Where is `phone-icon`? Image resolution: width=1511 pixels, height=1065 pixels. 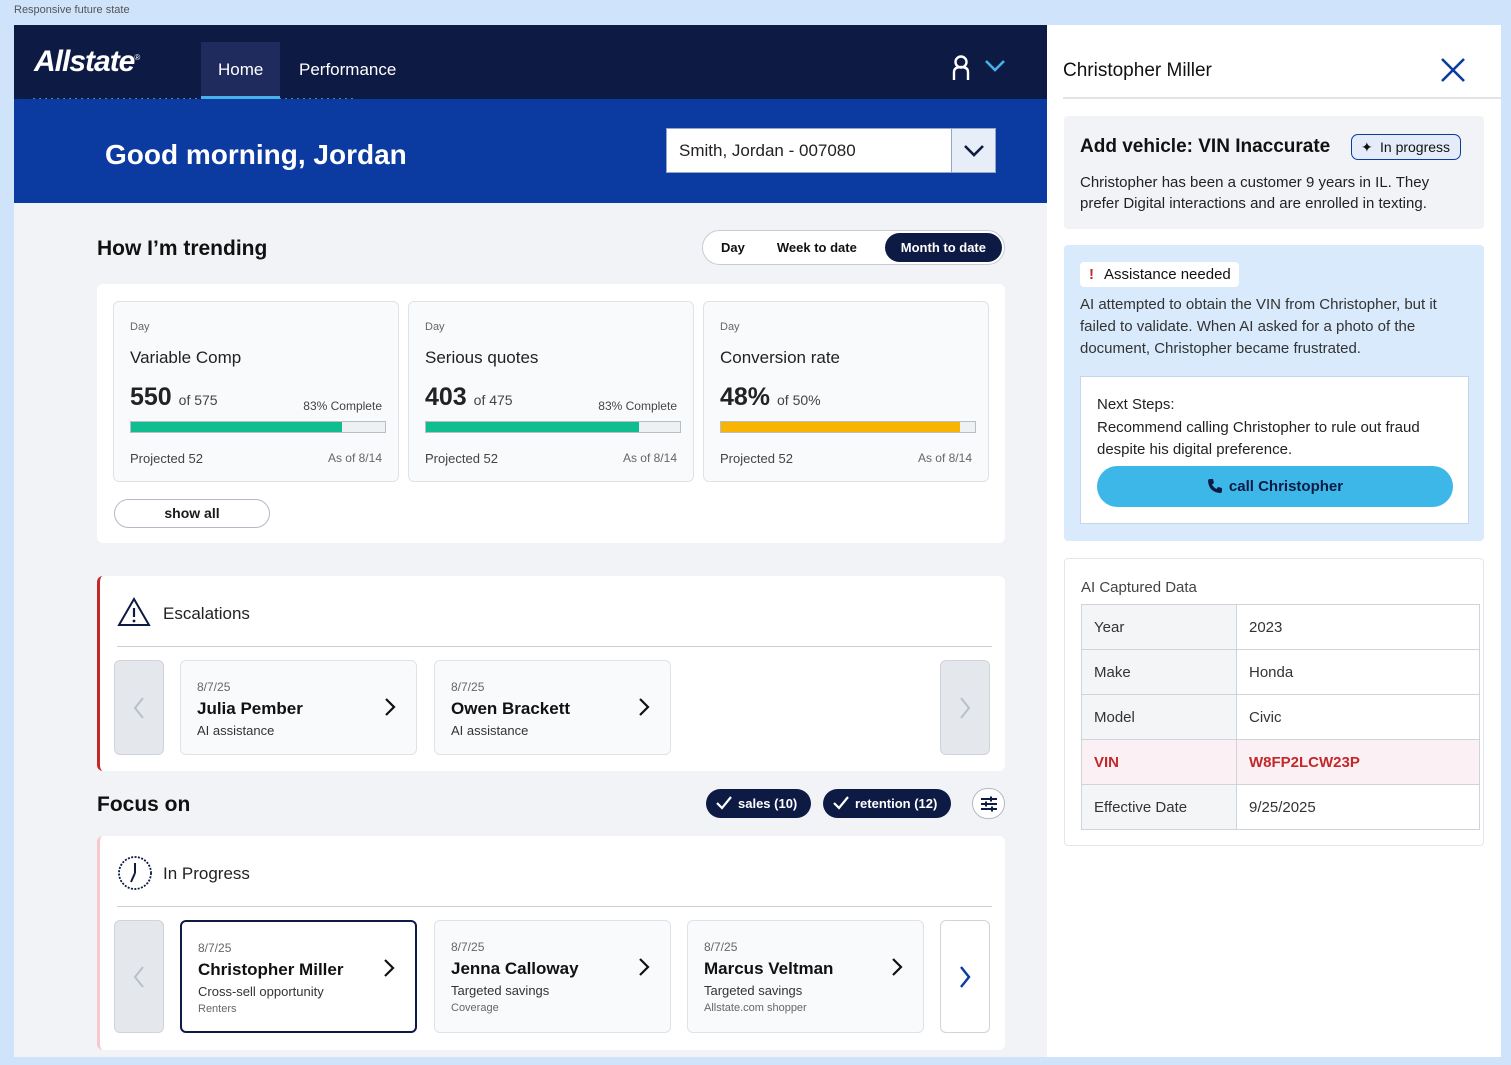
phone-icon is located at coordinates (1214, 486).